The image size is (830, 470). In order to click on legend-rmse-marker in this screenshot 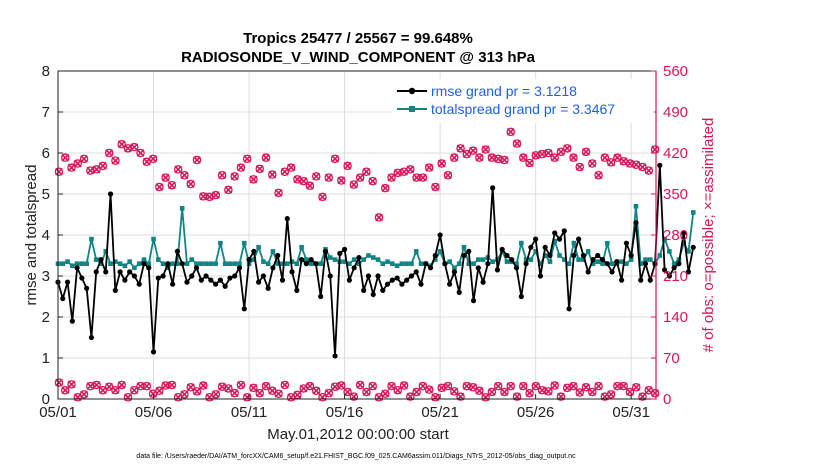, I will do `click(412, 91)`.